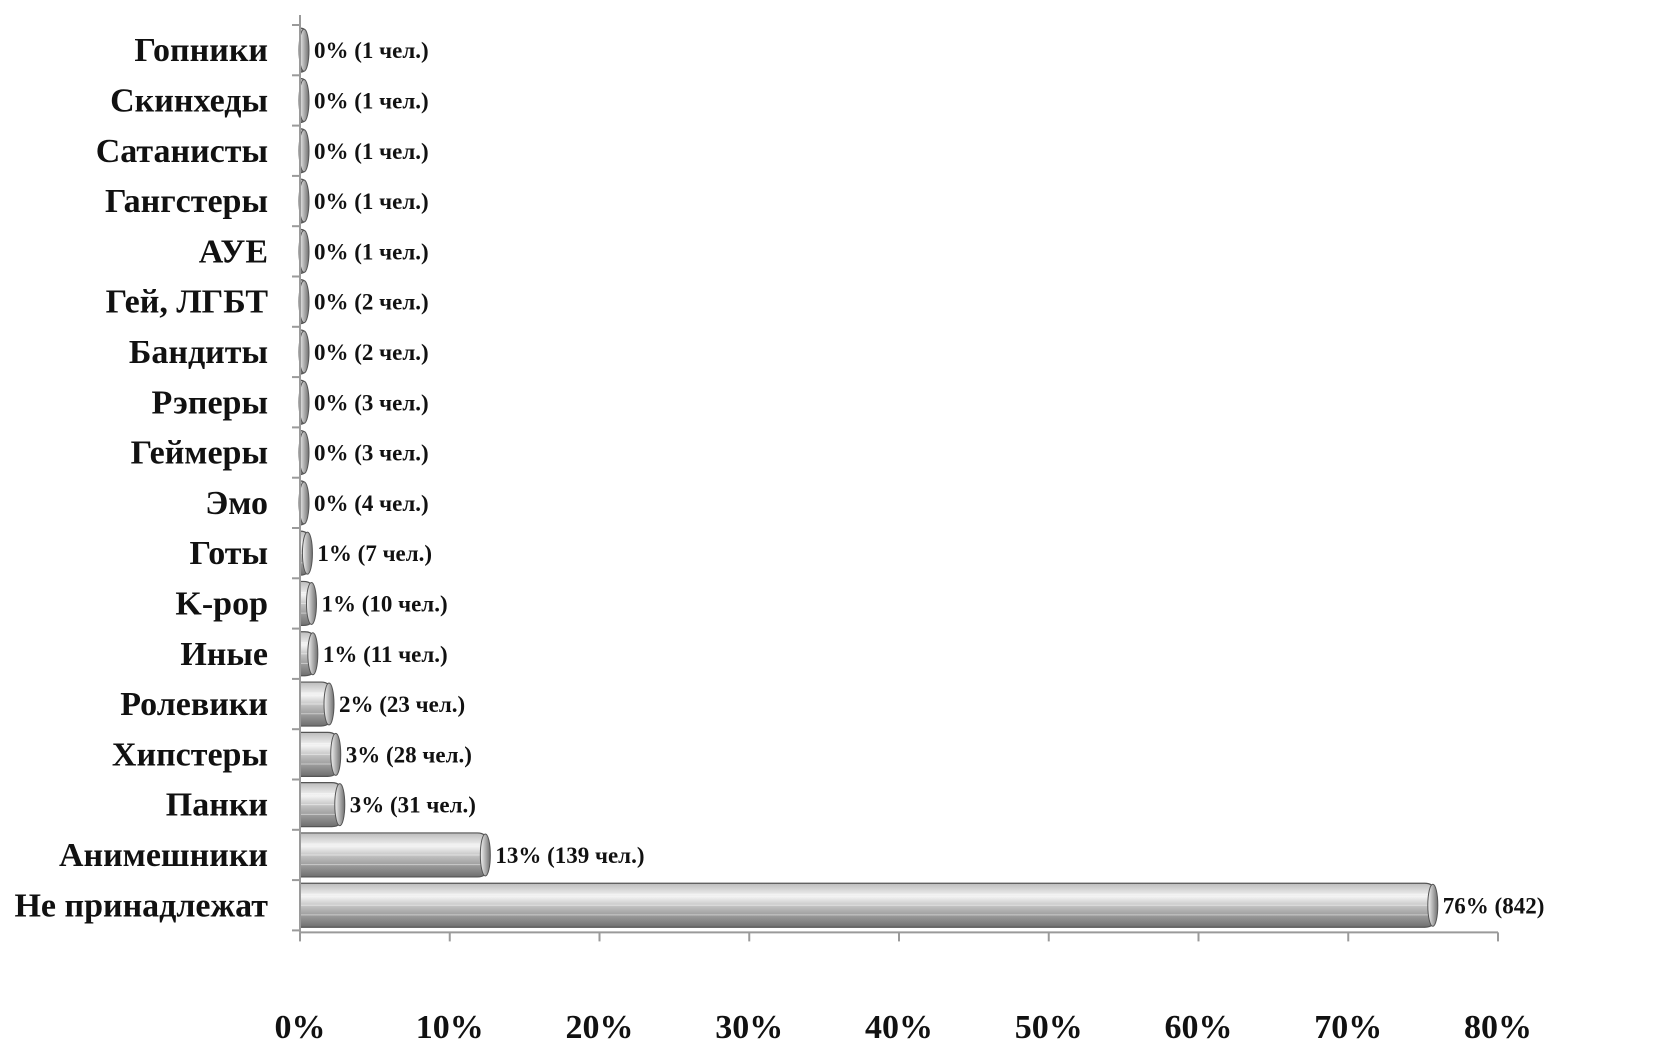 The height and width of the screenshot is (1055, 1665). I want to click on category-label: Не принадлежат, so click(141, 905).